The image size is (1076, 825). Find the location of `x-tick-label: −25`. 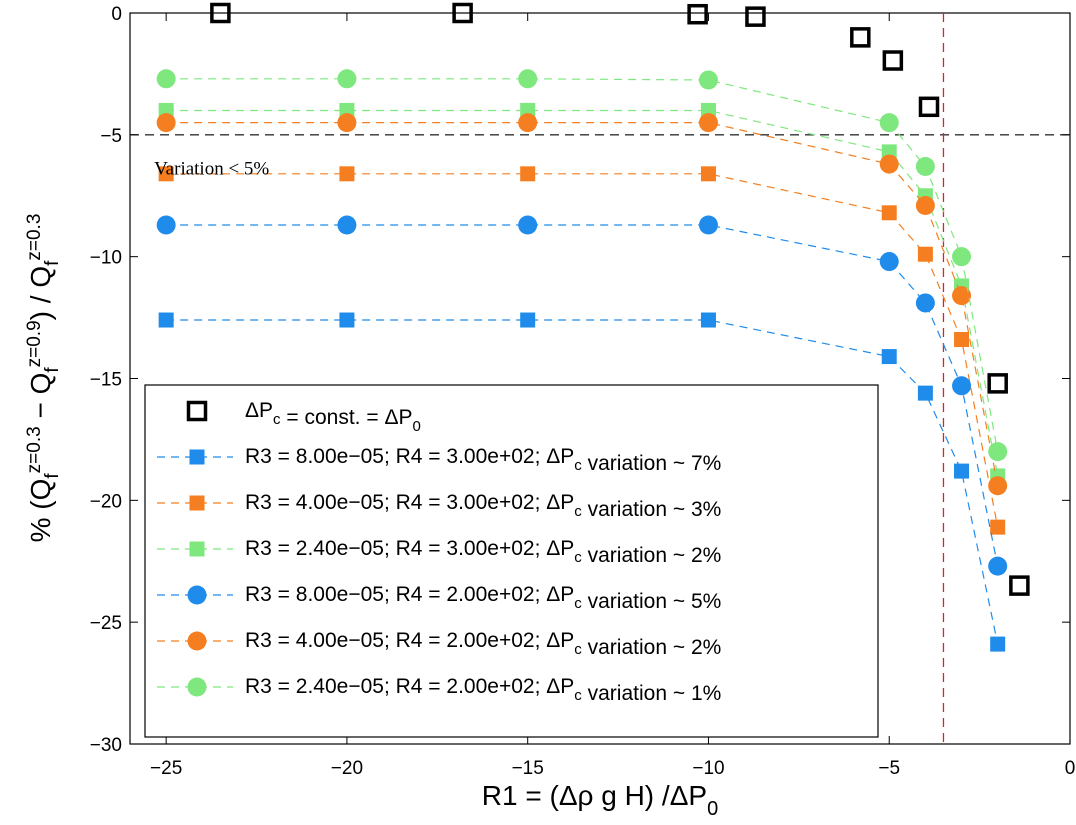

x-tick-label: −25 is located at coordinates (166, 768).